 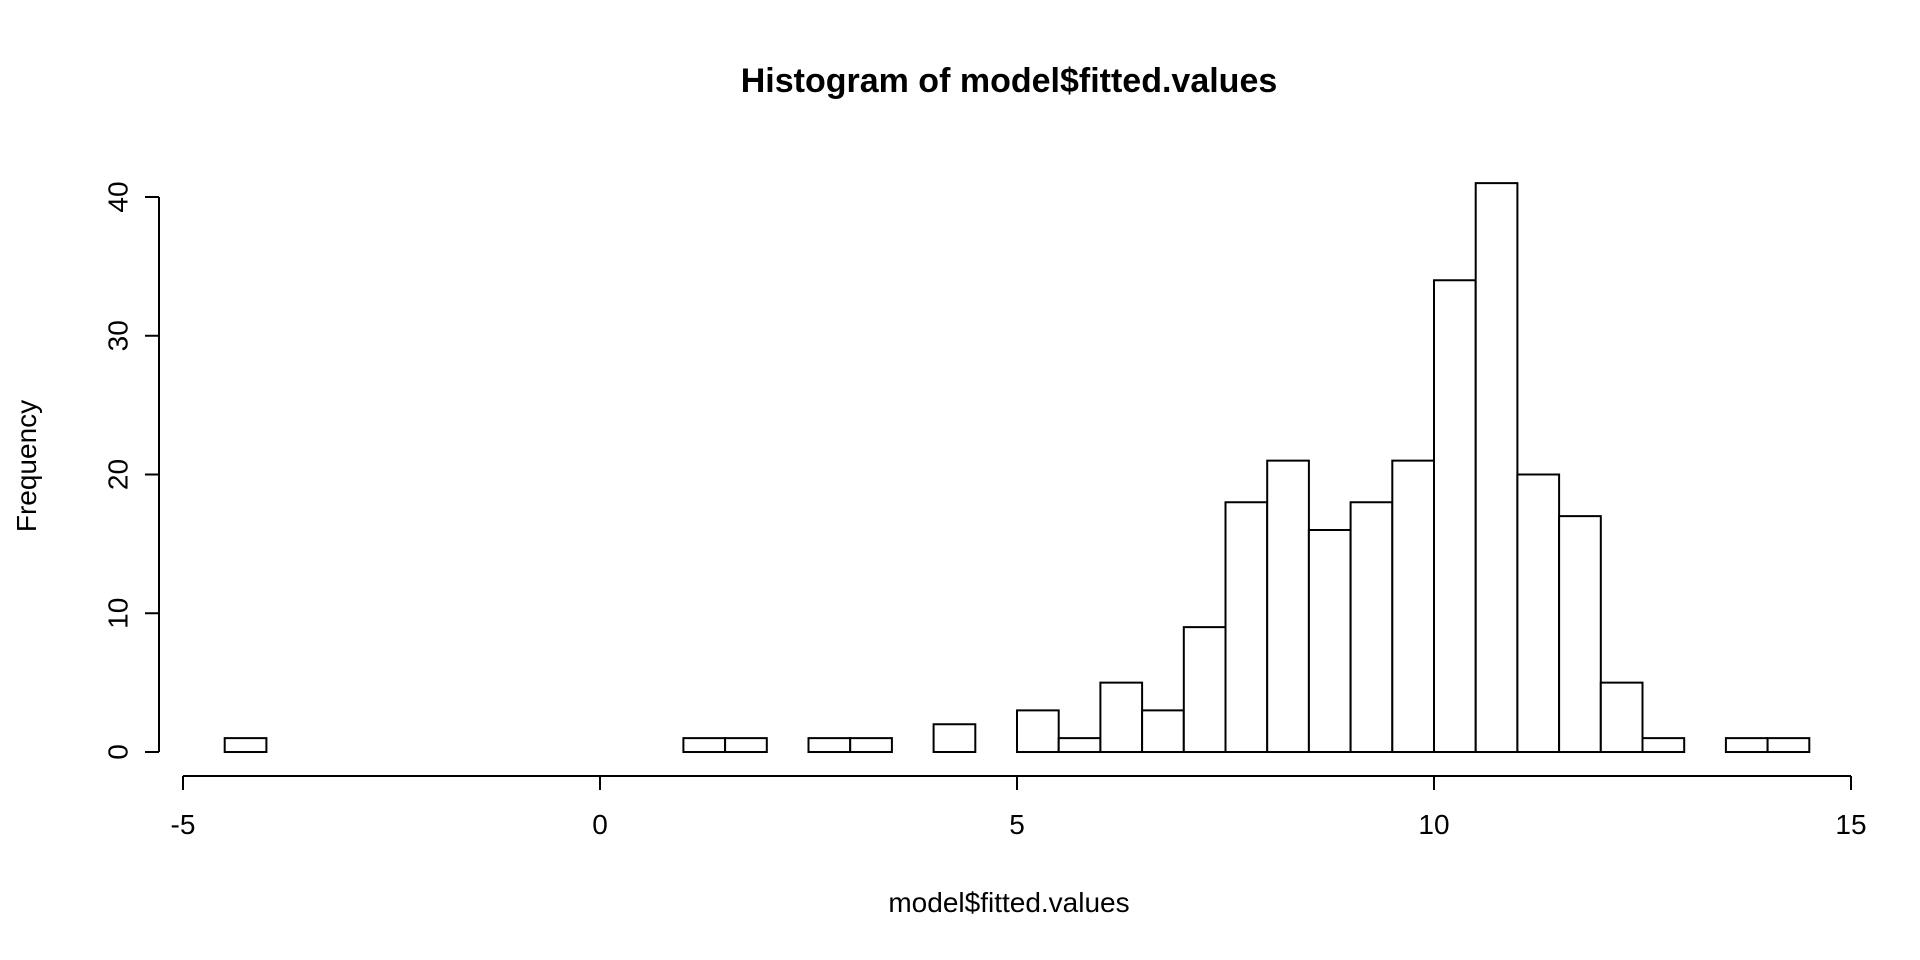 What do you see at coordinates (183, 824) in the screenshot?
I see `x-tick-label: -5` at bounding box center [183, 824].